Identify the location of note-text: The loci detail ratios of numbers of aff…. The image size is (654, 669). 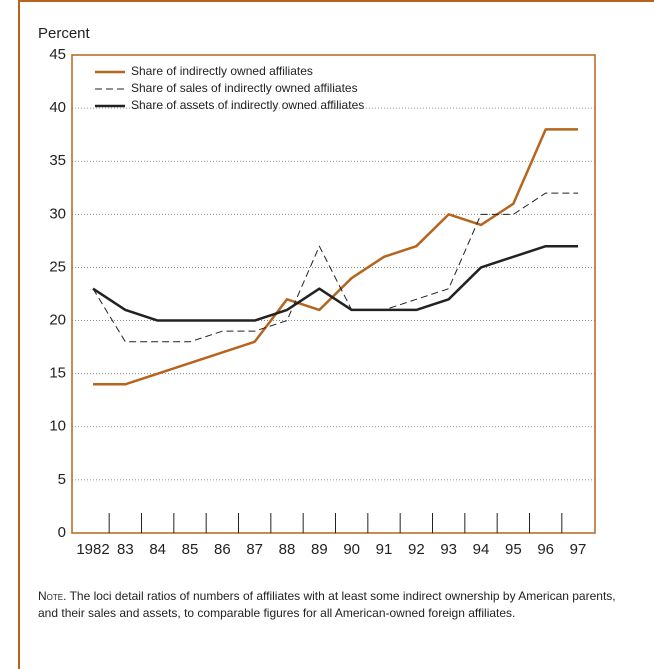
(327, 604).